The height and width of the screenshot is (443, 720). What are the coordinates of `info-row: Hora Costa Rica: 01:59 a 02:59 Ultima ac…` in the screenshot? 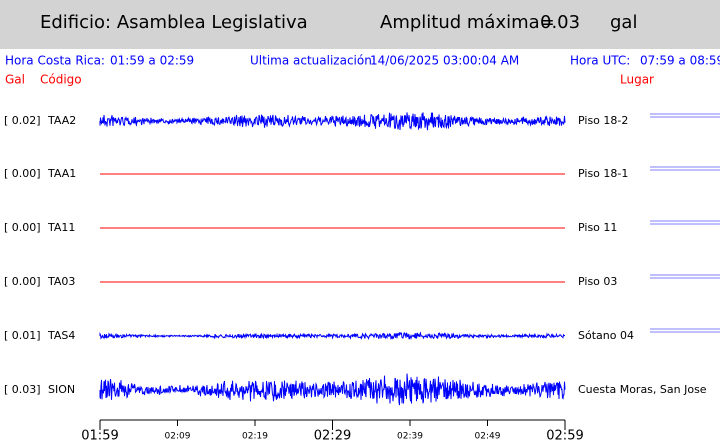 It's located at (362, 61).